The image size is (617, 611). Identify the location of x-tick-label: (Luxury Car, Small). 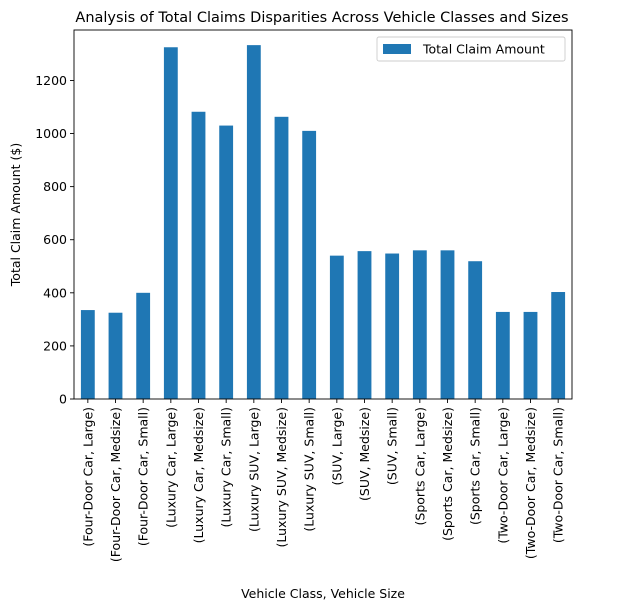
(226, 467).